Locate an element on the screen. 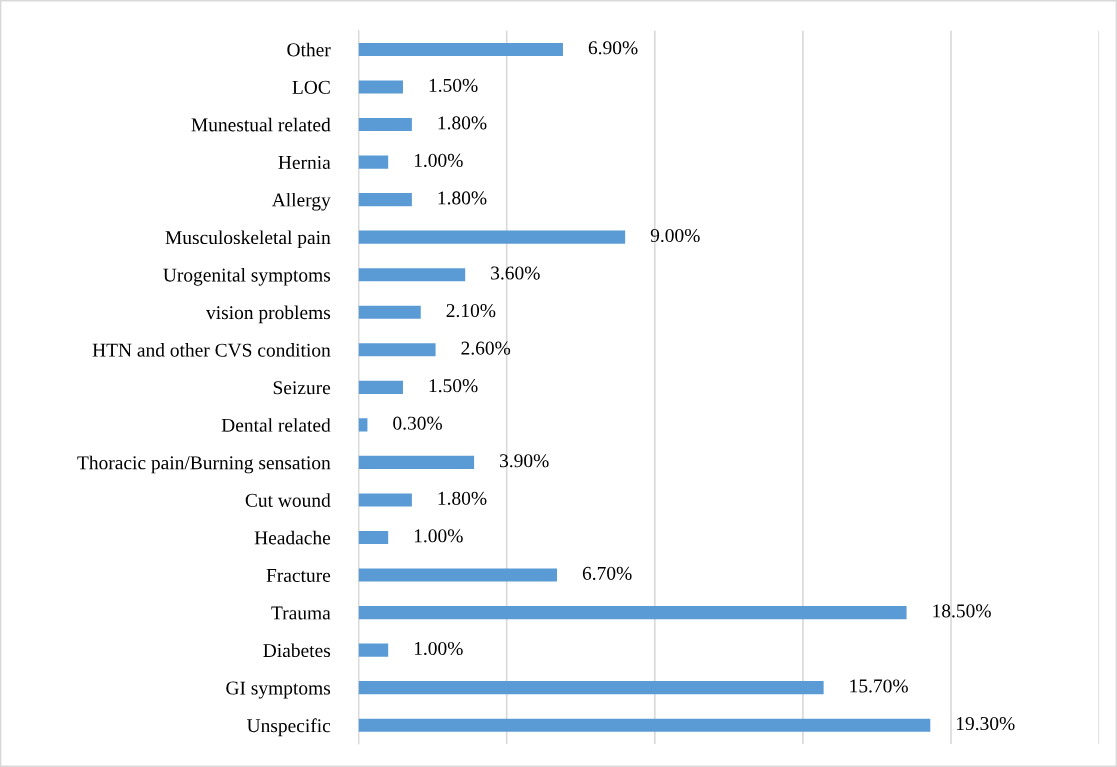  data-label: 3.60% is located at coordinates (515, 273).